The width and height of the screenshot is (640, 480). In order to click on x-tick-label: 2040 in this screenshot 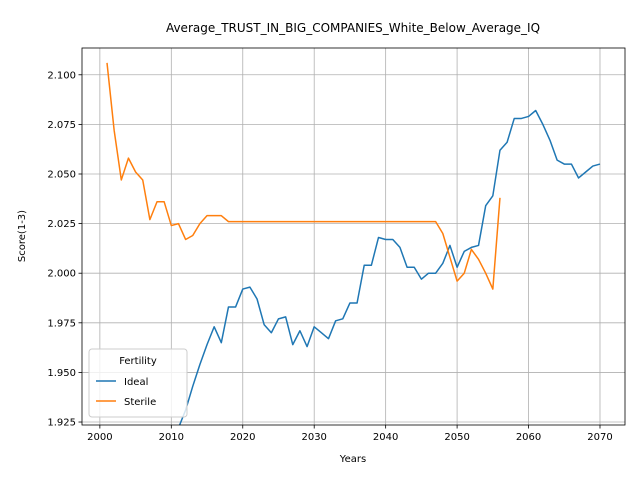, I will do `click(385, 437)`.